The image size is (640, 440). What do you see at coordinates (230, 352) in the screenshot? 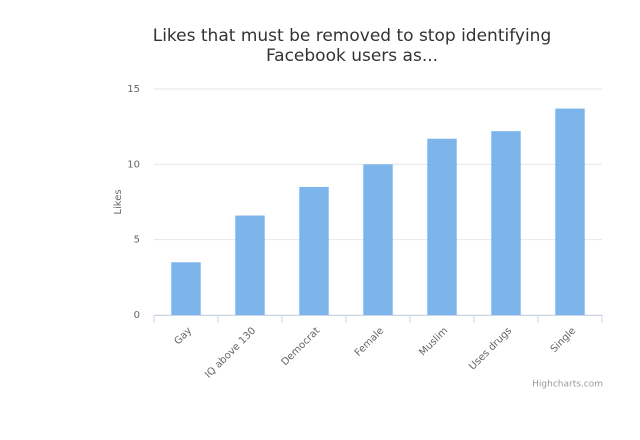
I see `x-tick-label: IQ above 130` at bounding box center [230, 352].